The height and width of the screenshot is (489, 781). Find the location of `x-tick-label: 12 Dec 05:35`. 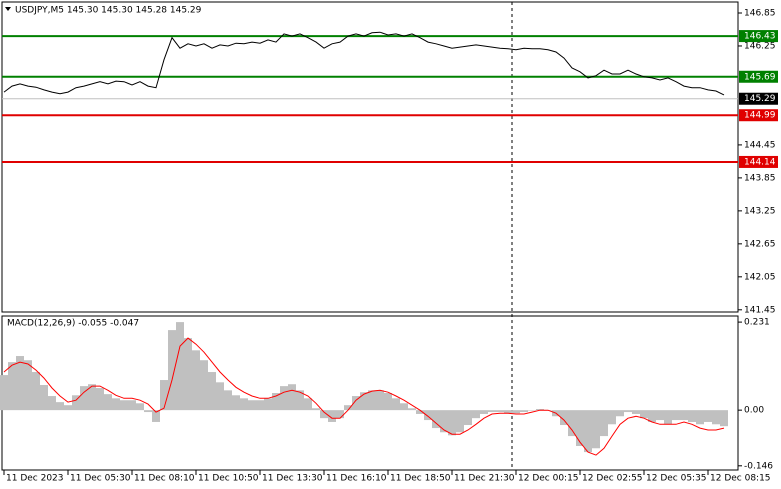

x-tick-label: 12 Dec 05:35 is located at coordinates (676, 479).